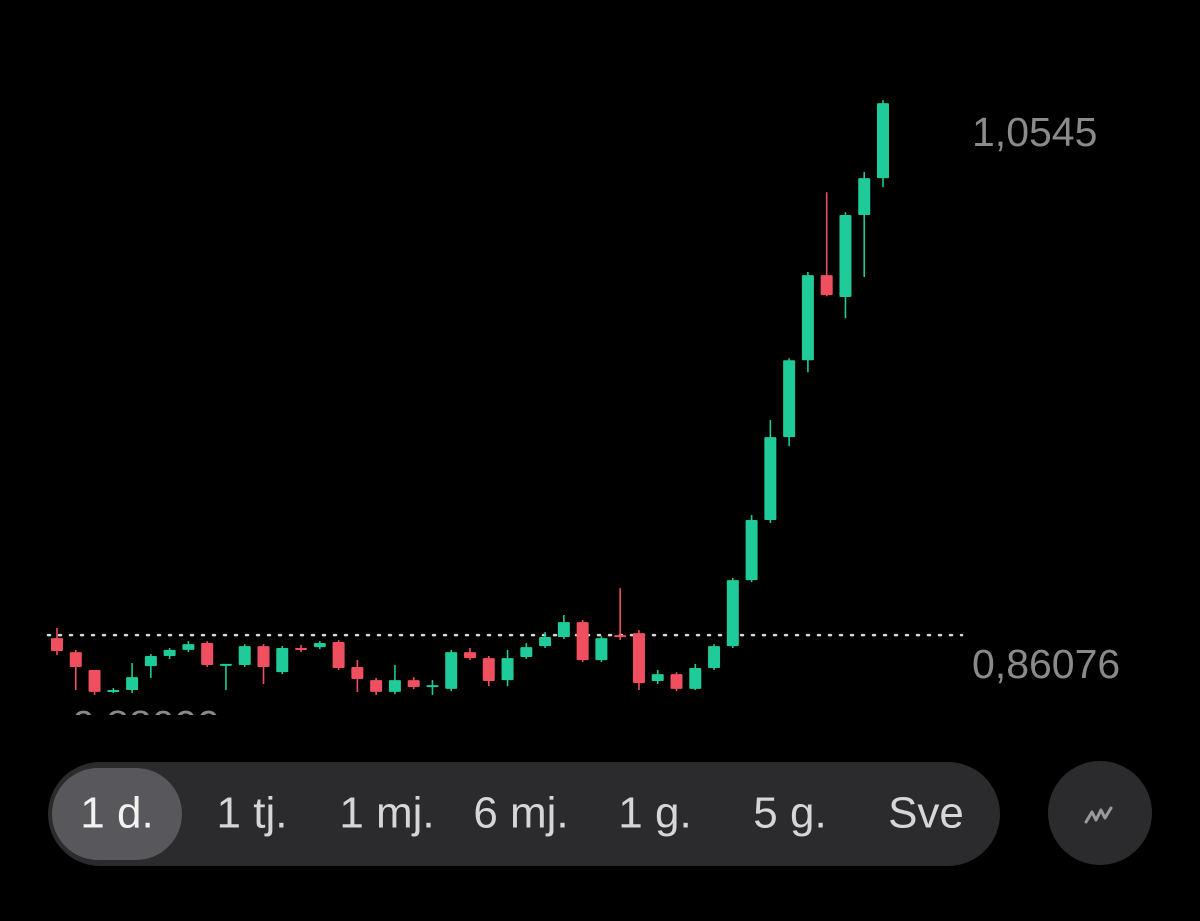  What do you see at coordinates (520, 813) in the screenshot?
I see `range-option: 6 mj.` at bounding box center [520, 813].